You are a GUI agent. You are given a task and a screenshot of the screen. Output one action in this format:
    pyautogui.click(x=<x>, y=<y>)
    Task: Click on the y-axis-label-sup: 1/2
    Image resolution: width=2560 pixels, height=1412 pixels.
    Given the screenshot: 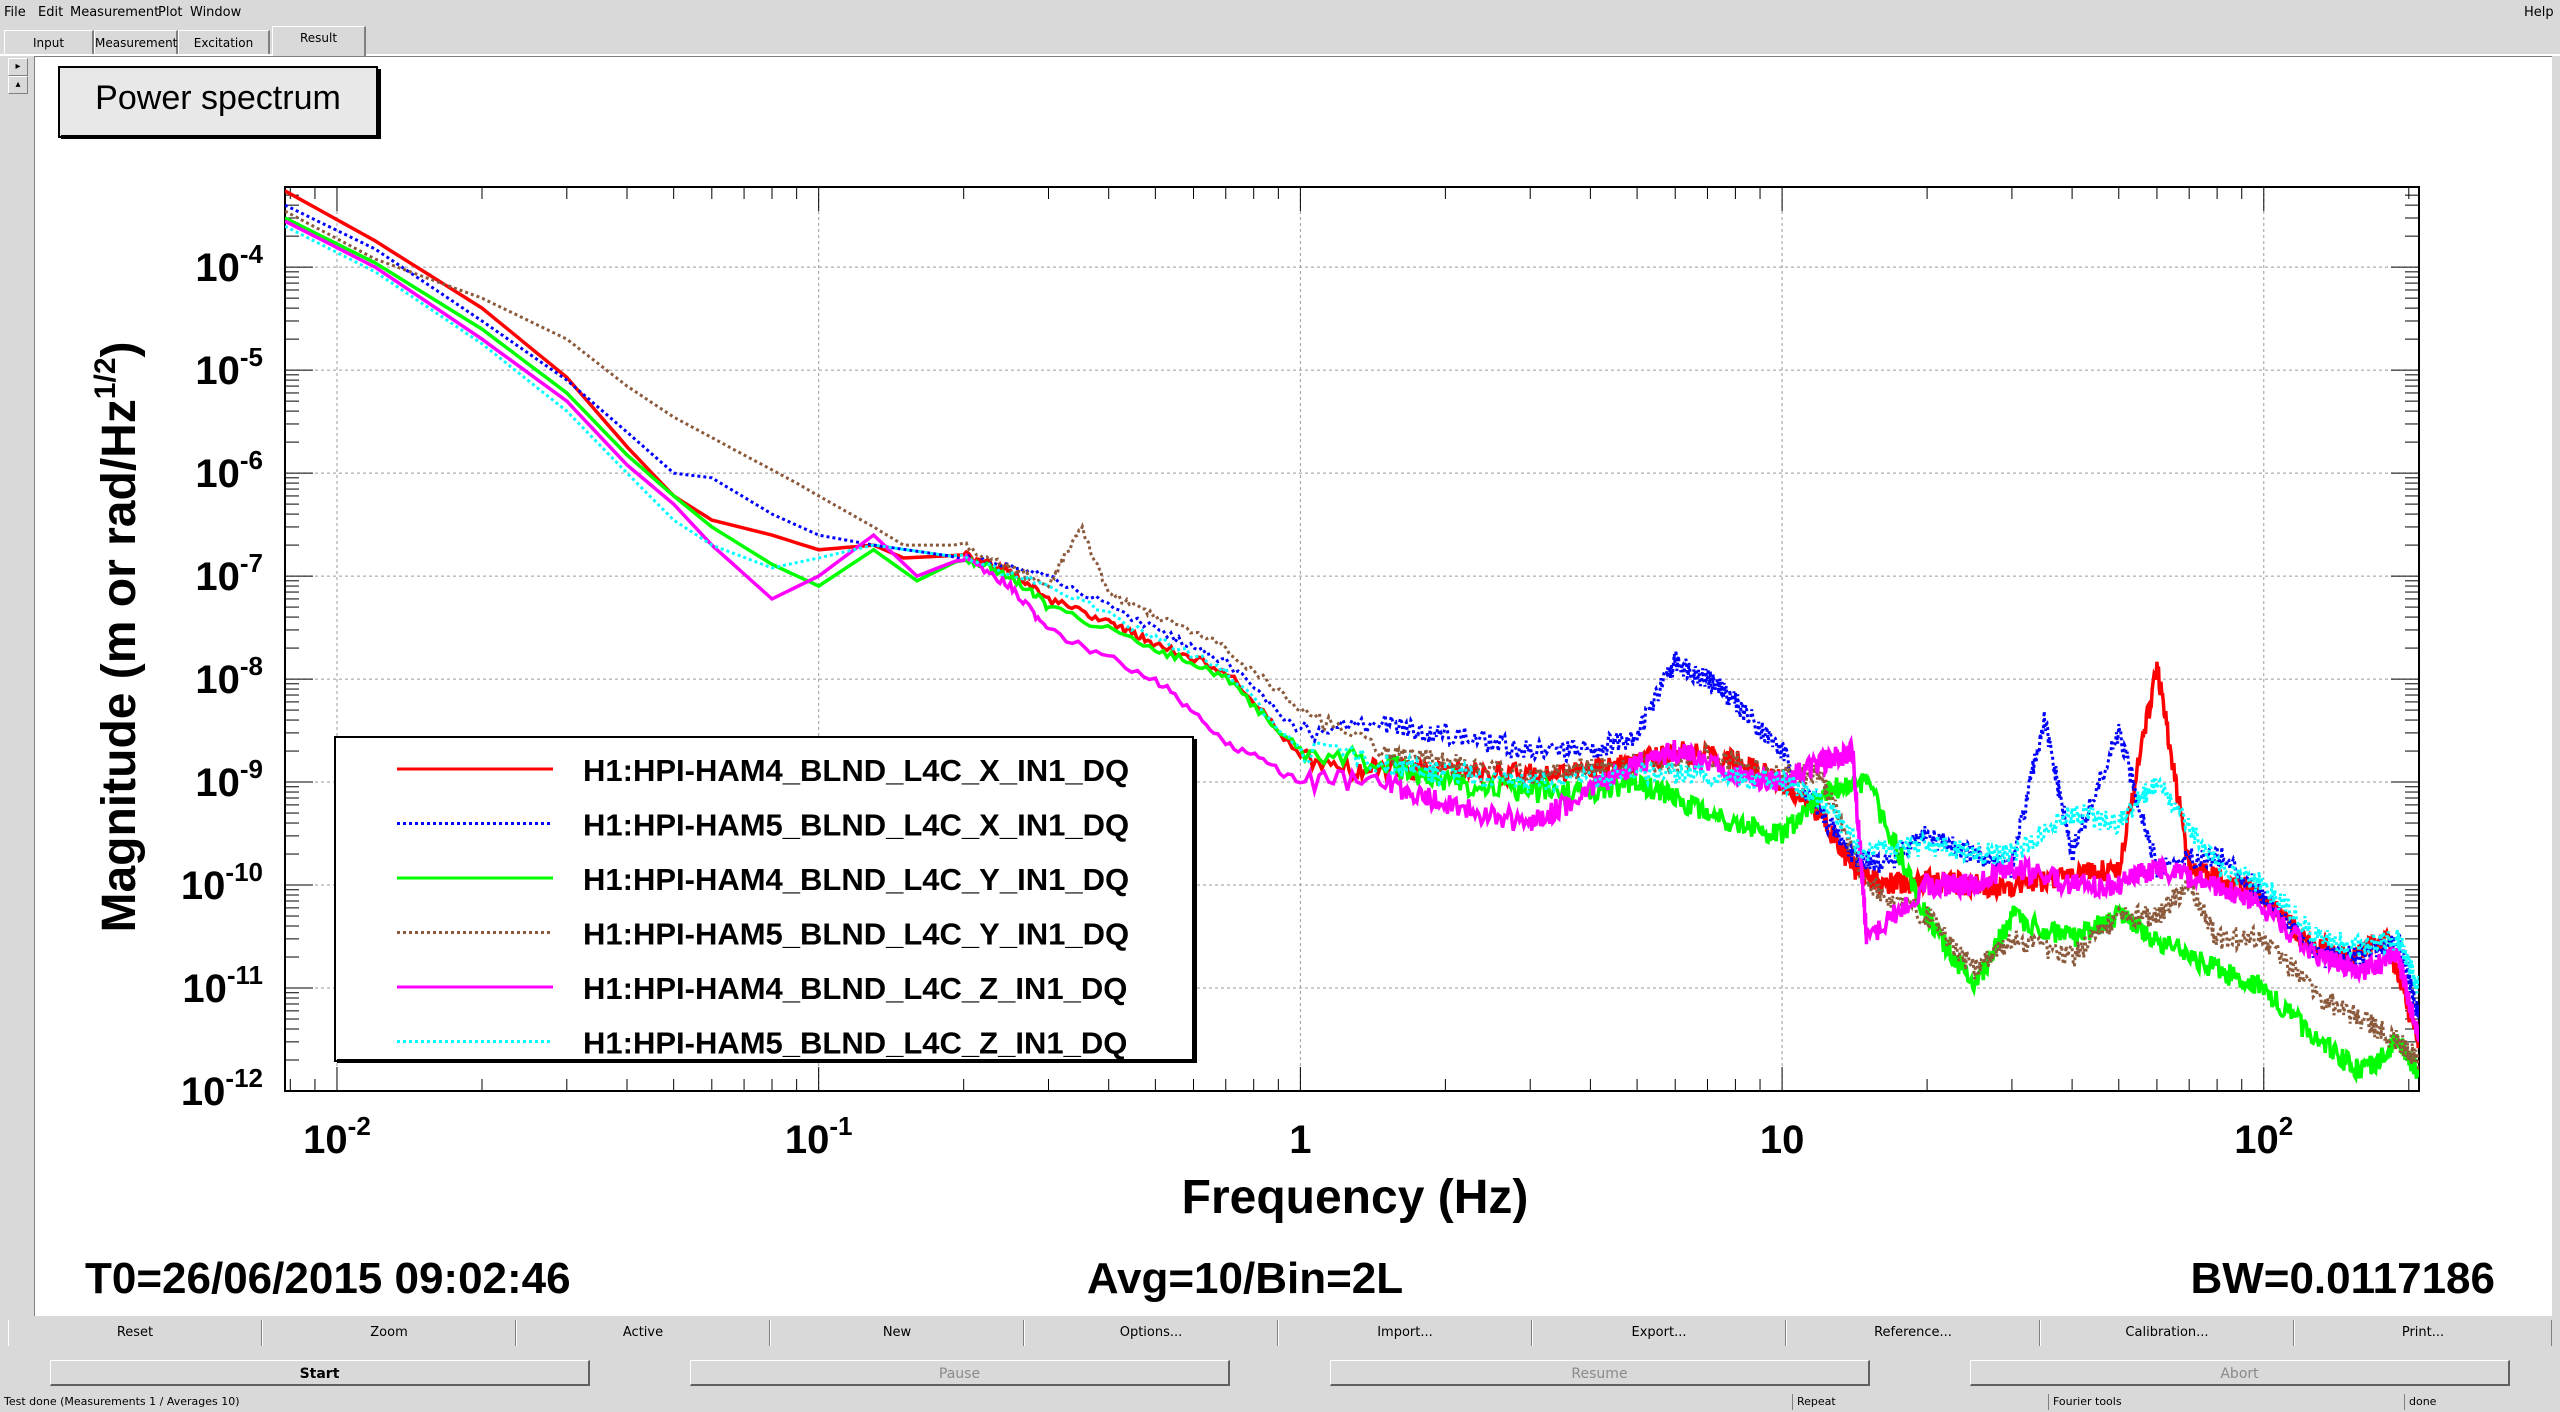 What is the action you would take?
    pyautogui.click(x=105, y=378)
    